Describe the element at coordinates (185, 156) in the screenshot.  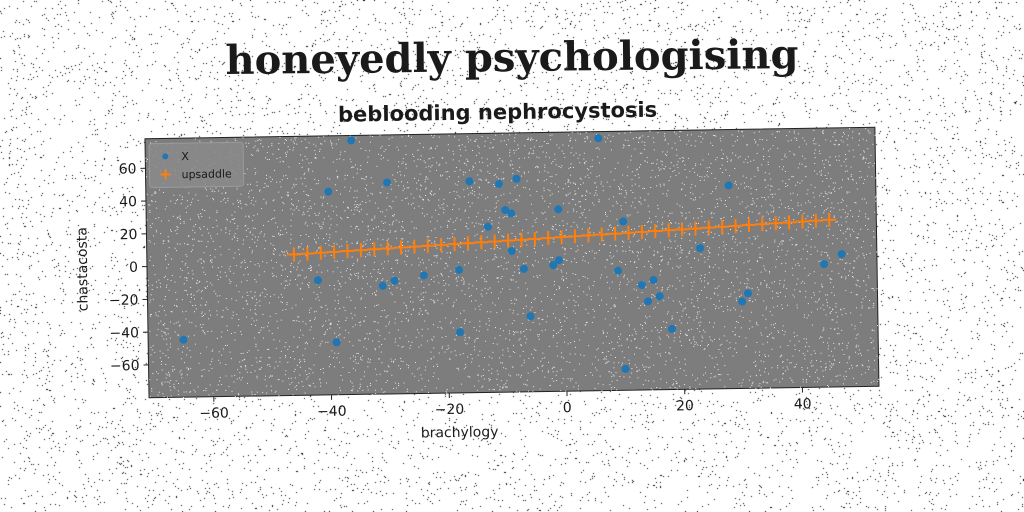
I see `legend-label: X` at that location.